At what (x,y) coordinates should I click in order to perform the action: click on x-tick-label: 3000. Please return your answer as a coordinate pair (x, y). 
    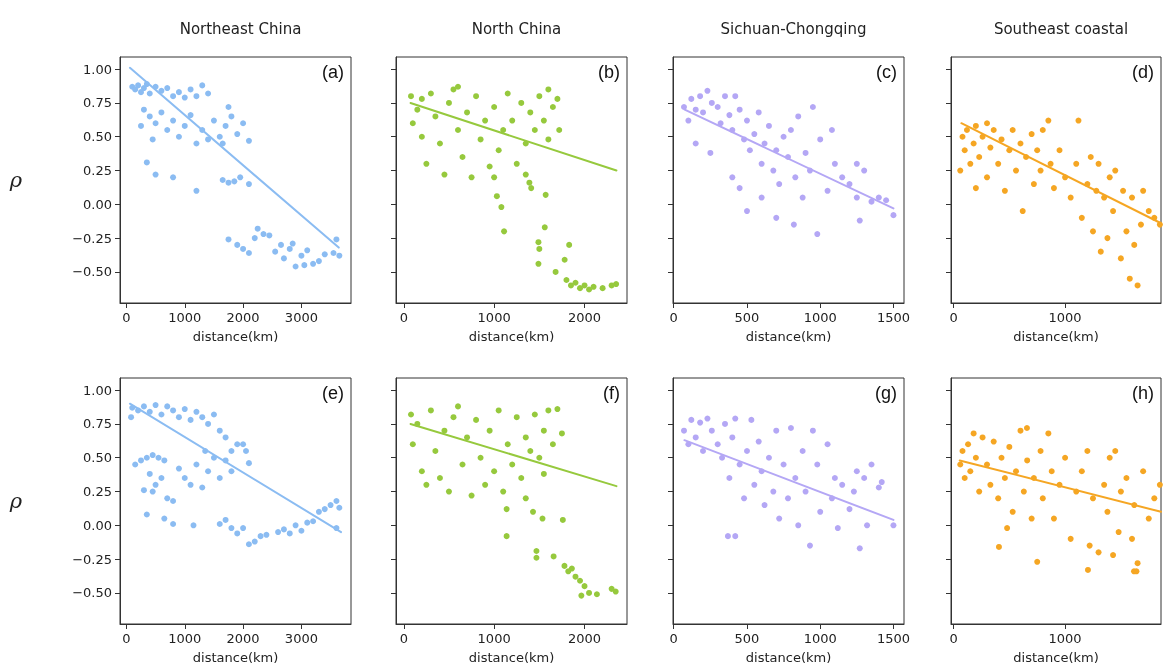
    Looking at the image, I should click on (301, 638).